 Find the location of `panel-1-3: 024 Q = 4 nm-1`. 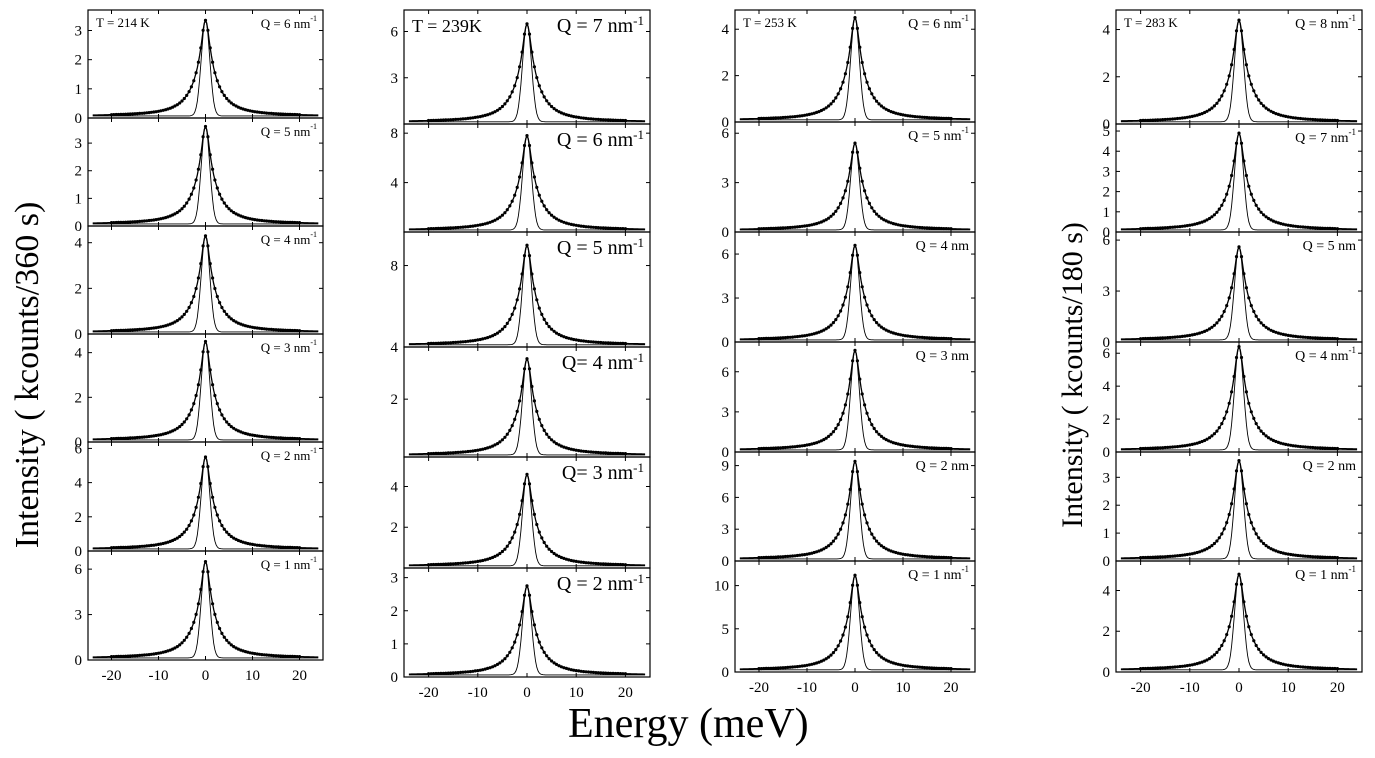

panel-1-3: 024 Q = 4 nm-1 is located at coordinates (199, 284).